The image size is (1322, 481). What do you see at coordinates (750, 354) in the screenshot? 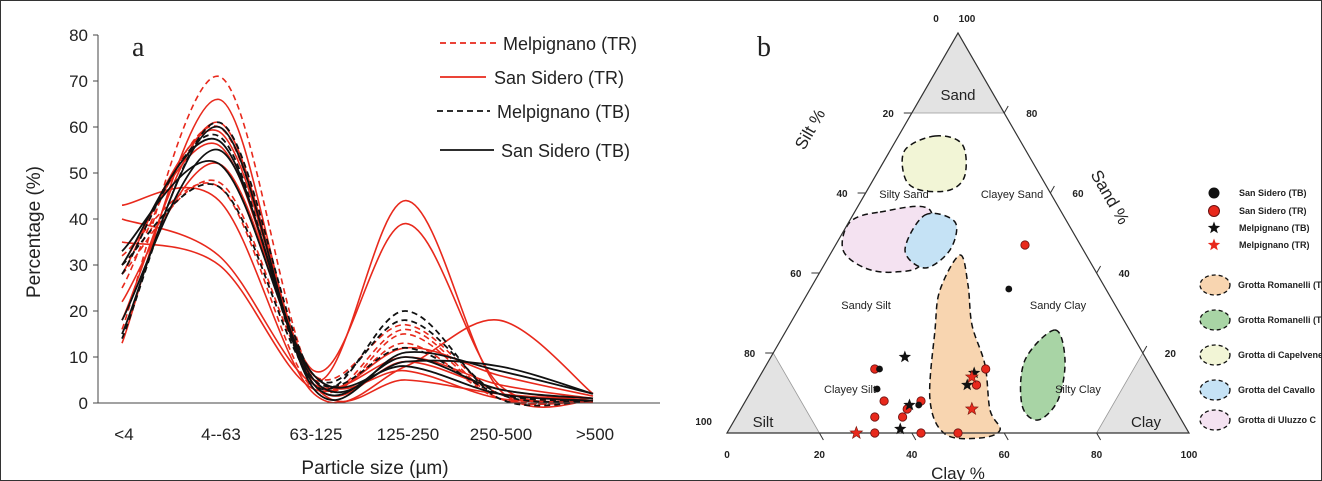
I see `silt-tick-label: 80` at bounding box center [750, 354].